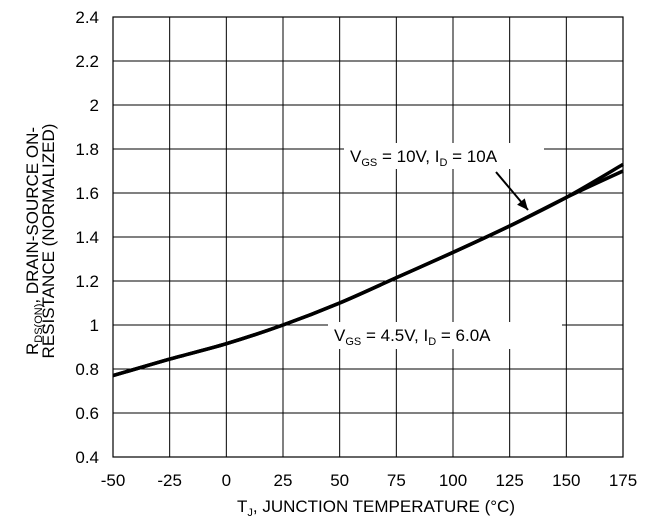 The image size is (655, 518). Describe the element at coordinates (369, 480) in the screenshot. I see `x-tick-labels: -50 -25 0 25 50 75 100 125 150 175` at that location.